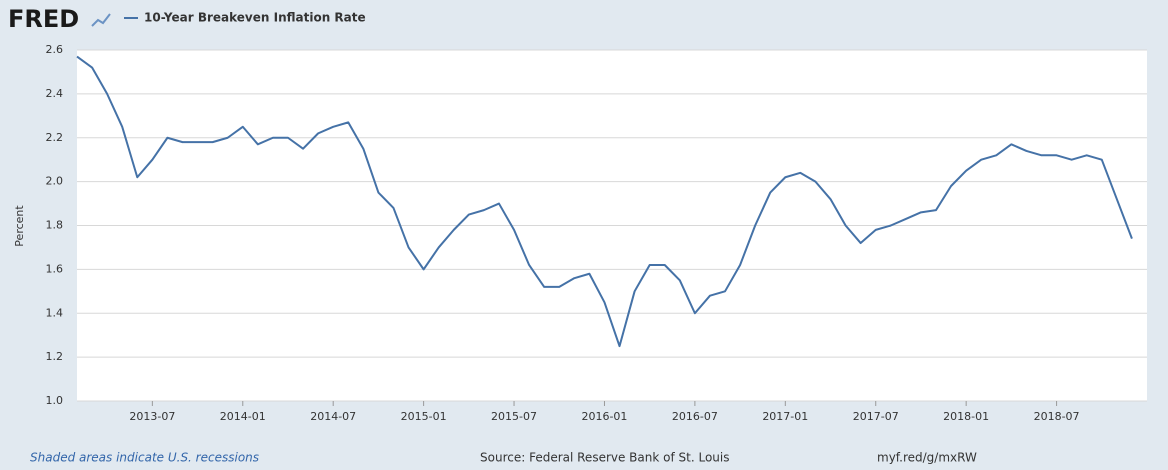 The height and width of the screenshot is (470, 1168). I want to click on y-tick-label: 1.2, so click(55, 356).